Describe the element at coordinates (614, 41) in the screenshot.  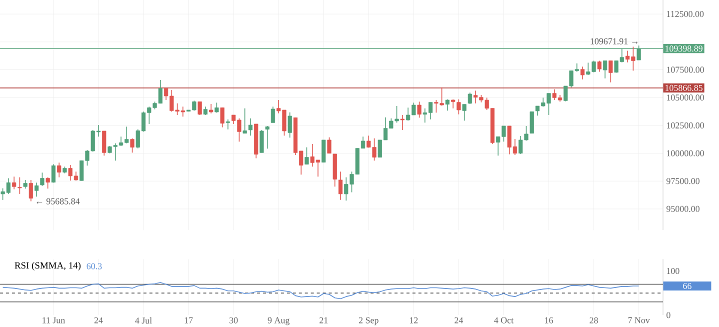
I see `annotation: 109671.91 →` at that location.